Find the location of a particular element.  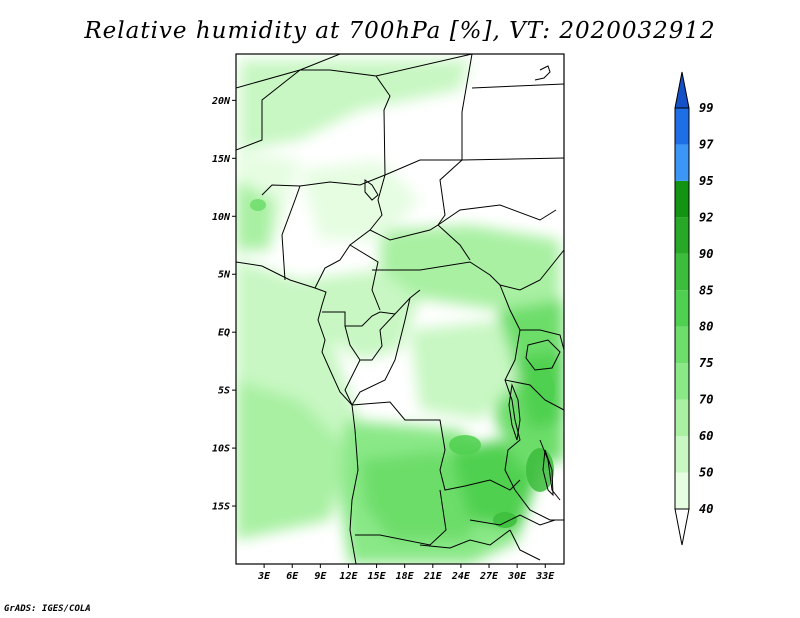

lon-tick-label: 15E is located at coordinates (377, 576).